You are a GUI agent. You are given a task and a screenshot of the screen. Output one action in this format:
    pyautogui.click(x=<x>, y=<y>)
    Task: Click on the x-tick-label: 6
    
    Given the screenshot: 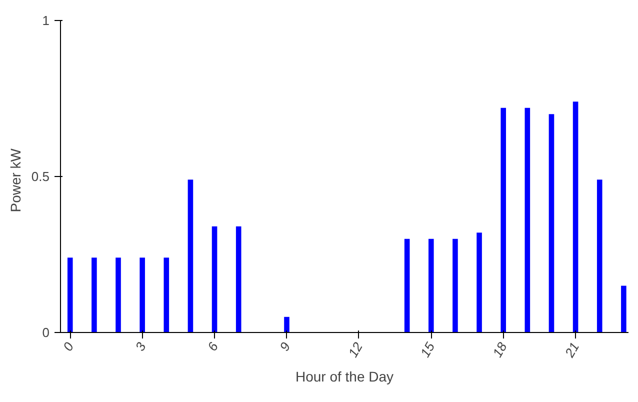 What is the action you would take?
    pyautogui.click(x=213, y=346)
    